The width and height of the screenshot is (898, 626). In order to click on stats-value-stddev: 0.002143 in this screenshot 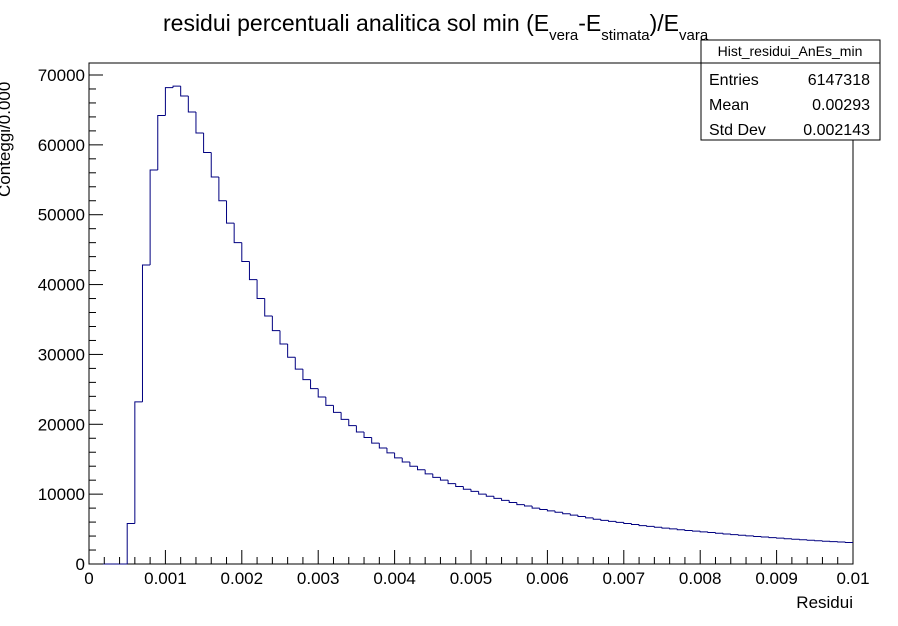, I will do `click(836, 130)`.